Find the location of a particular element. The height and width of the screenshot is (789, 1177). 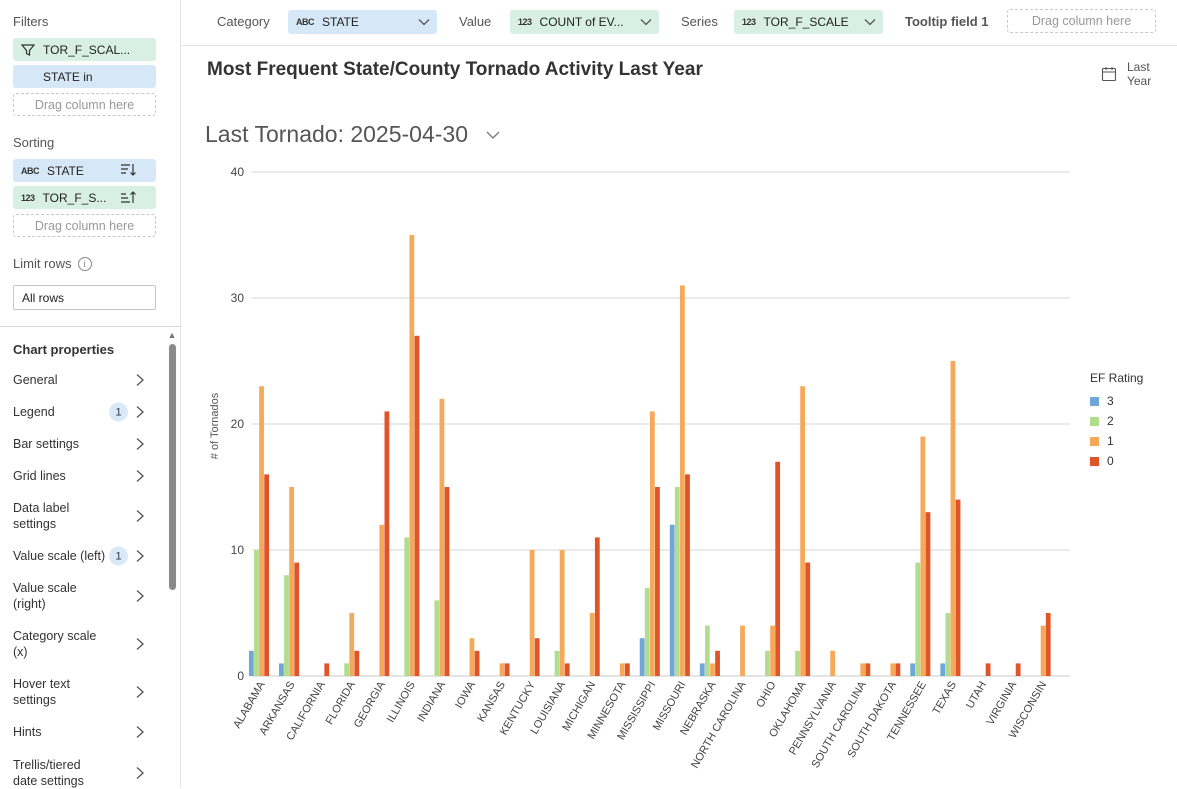

sort-item-state: ABC STATE is located at coordinates (84, 170).